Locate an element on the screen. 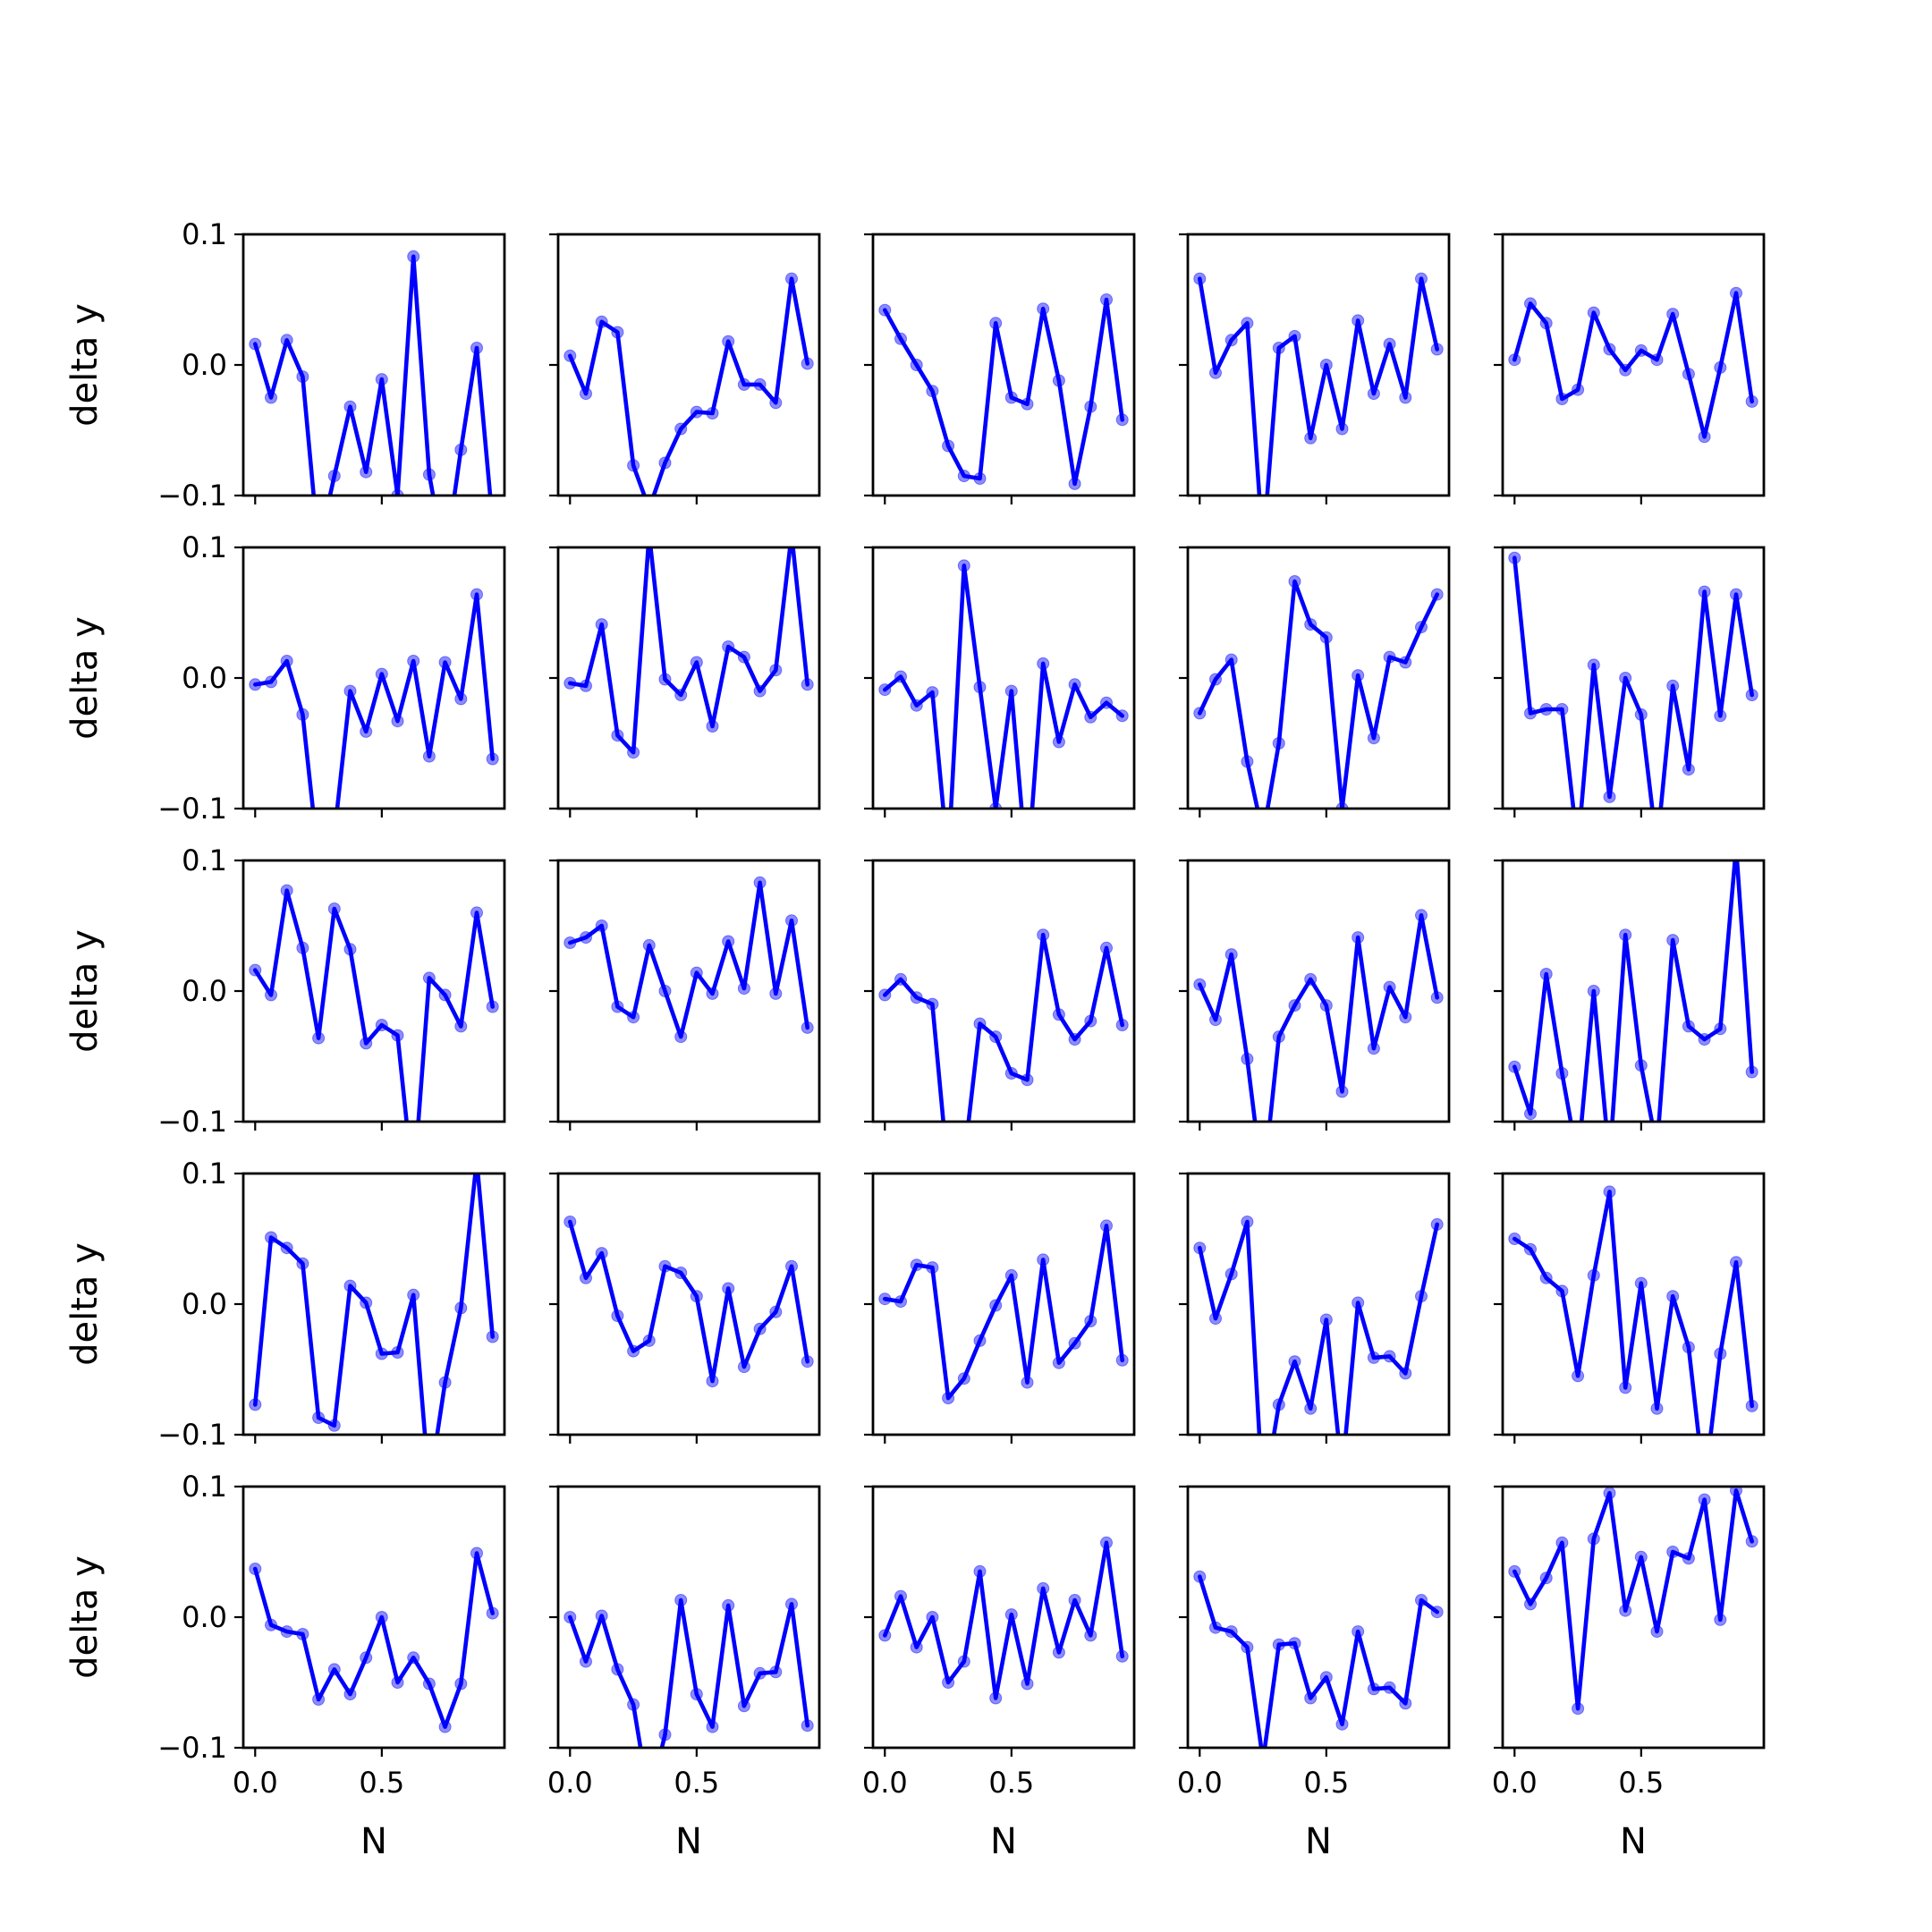 The width and height of the screenshot is (1932, 1932). subplot-r1-c1: −0.1 0.0 0.1 delta y is located at coordinates (285, 365).